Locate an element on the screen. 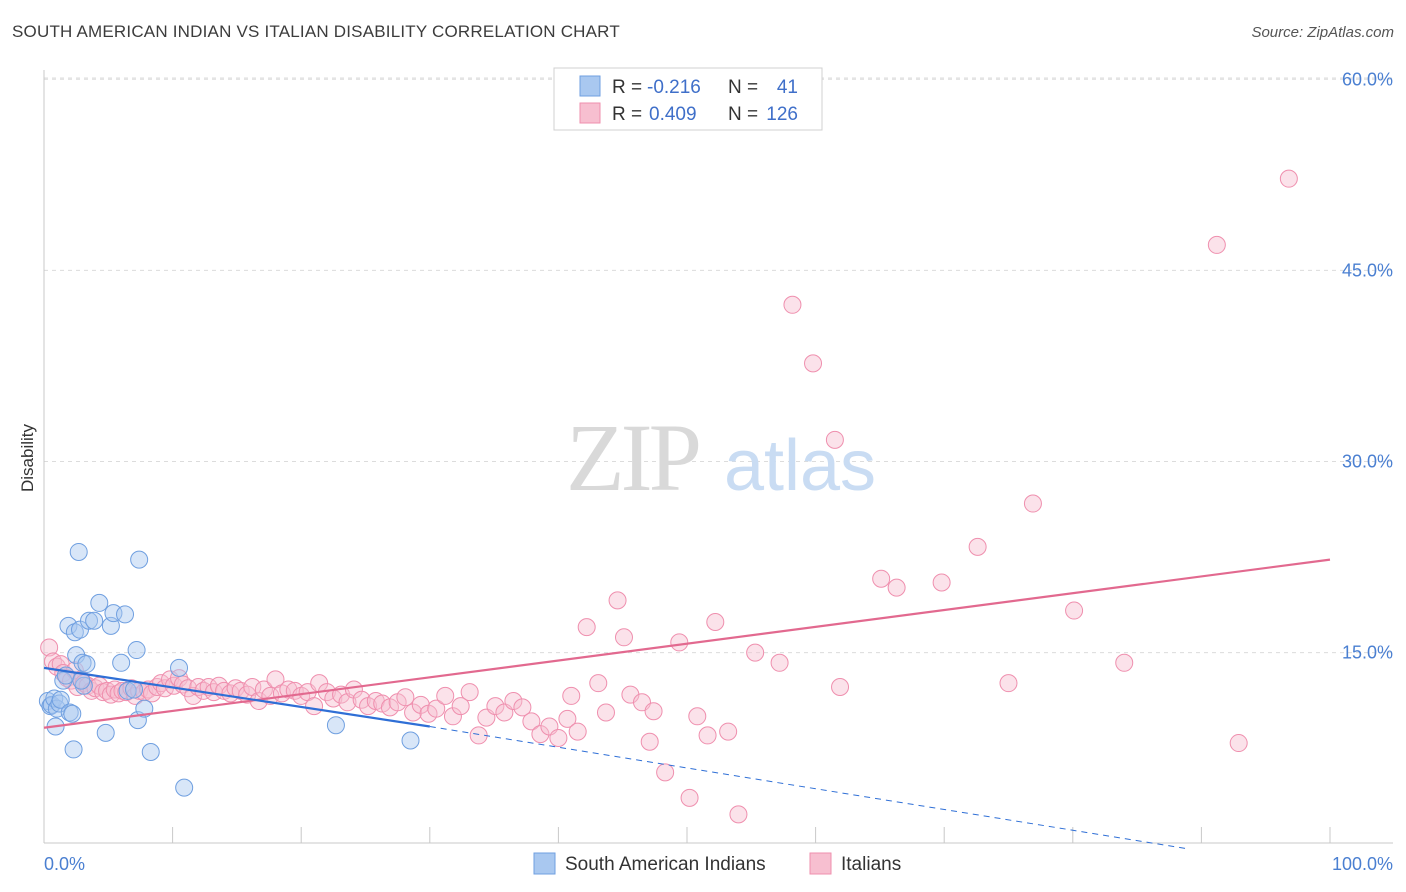 Image resolution: width=1406 pixels, height=892 pixels. x-tick-label-max: 100.0% is located at coordinates (1362, 864).